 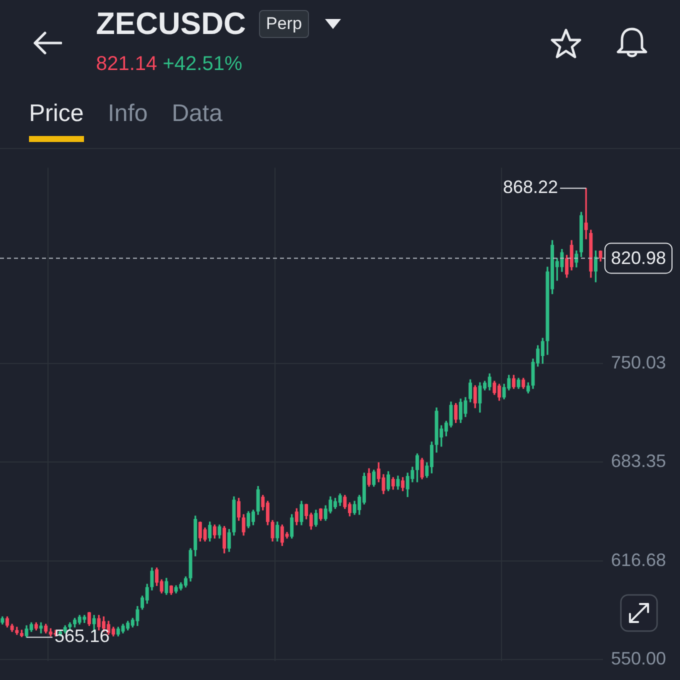 I want to click on y-tick-label: 550.00, so click(x=638, y=658).